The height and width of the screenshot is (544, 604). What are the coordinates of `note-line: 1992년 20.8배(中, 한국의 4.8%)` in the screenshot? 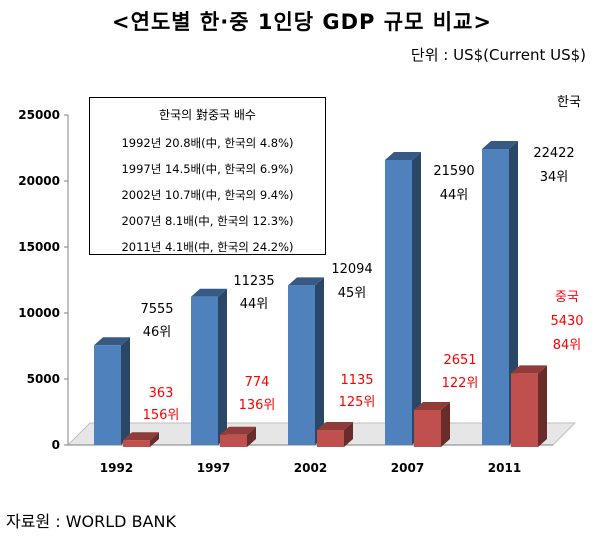 It's located at (207, 143).